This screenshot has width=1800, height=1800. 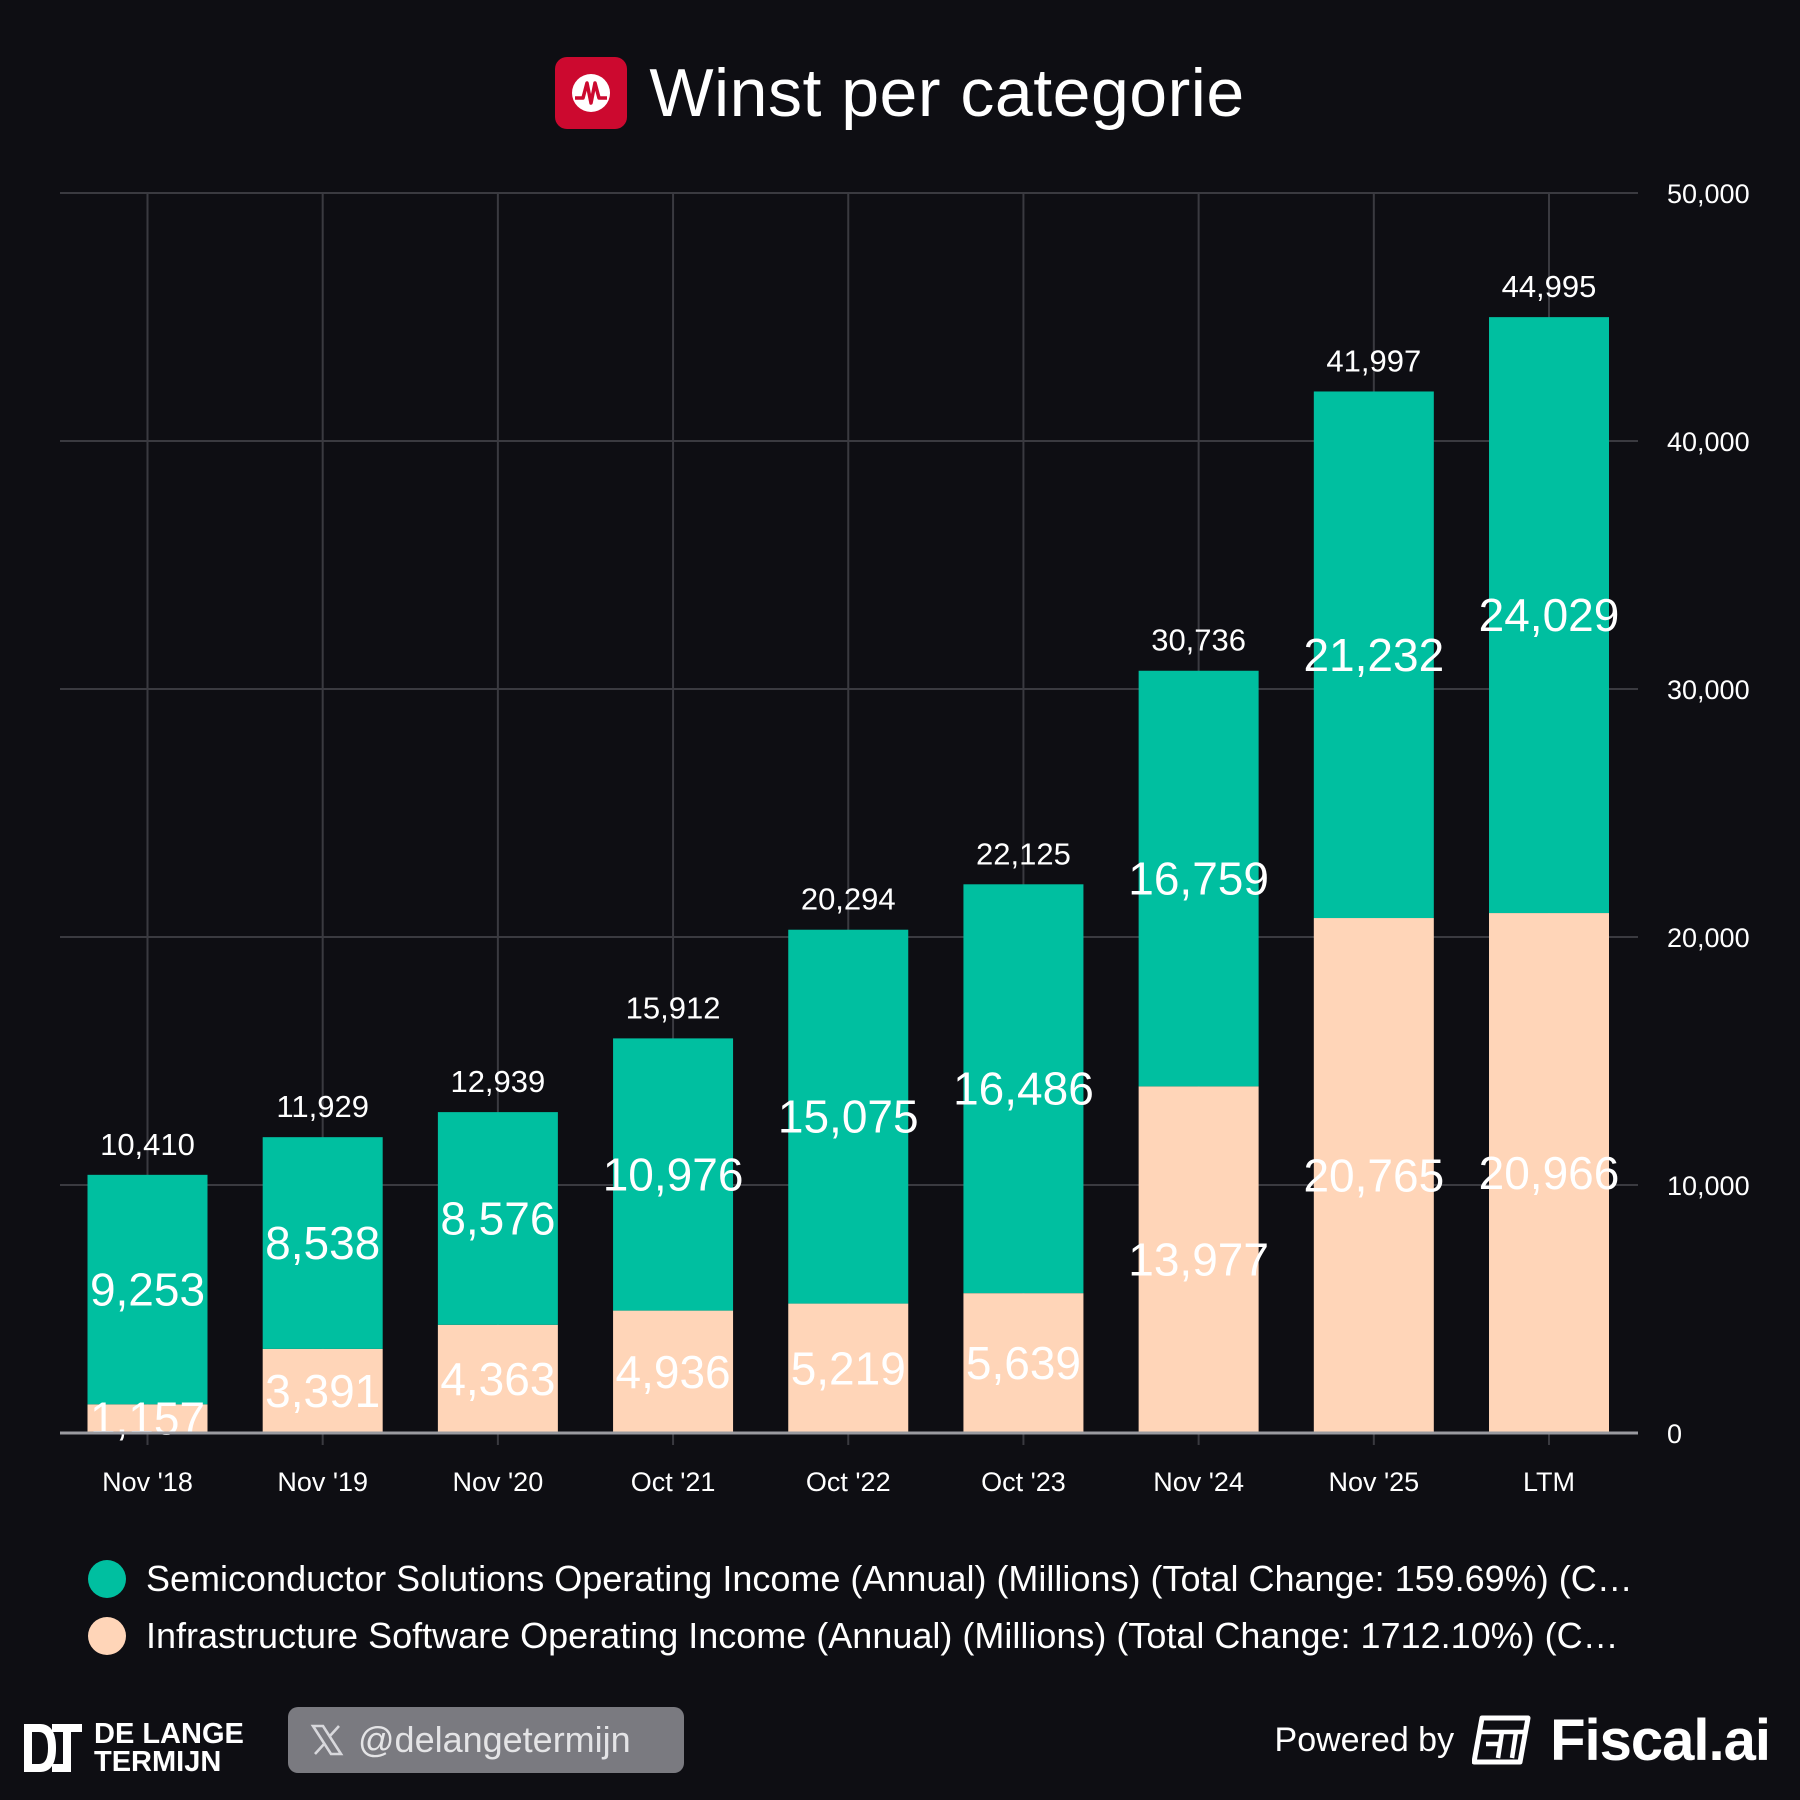 I want to click on x-tick-label: Nov '20, so click(x=498, y=1482).